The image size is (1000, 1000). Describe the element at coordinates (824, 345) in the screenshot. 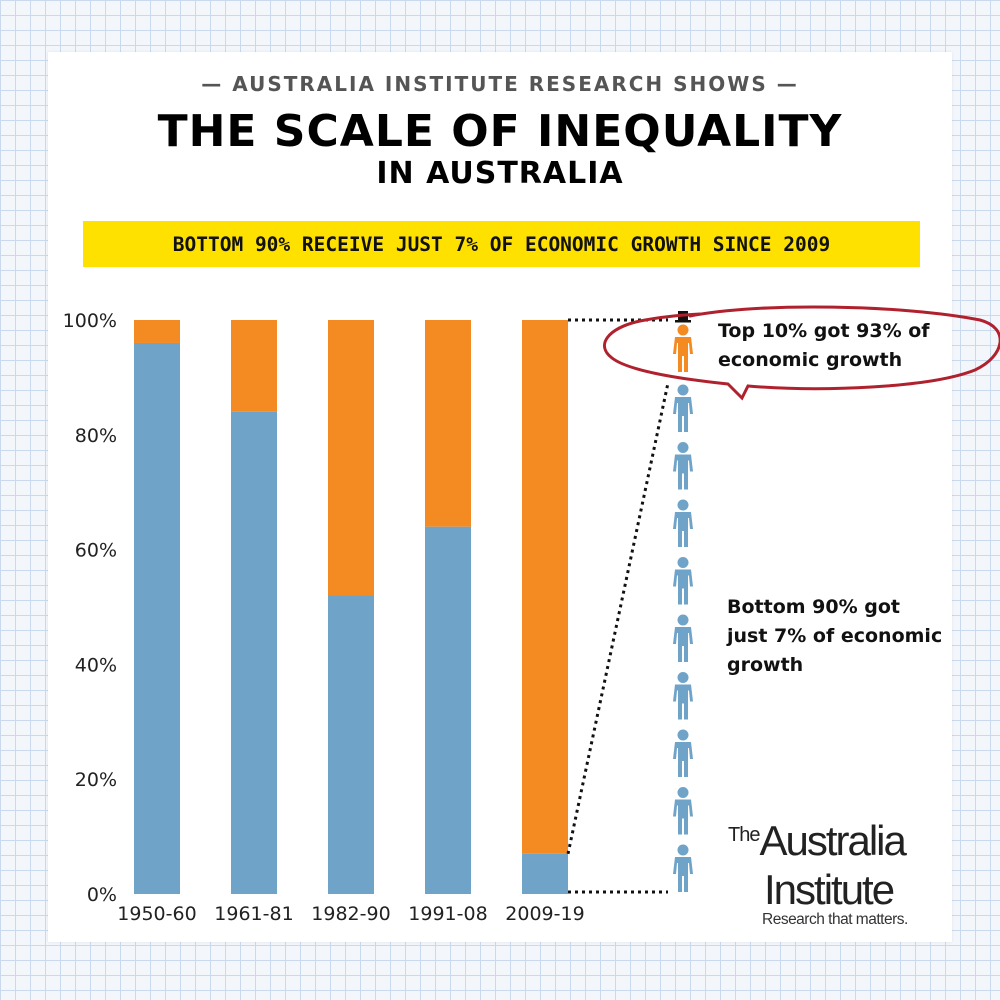

I see `top-10-annotation: Top 10% got 93% of economic growth` at that location.